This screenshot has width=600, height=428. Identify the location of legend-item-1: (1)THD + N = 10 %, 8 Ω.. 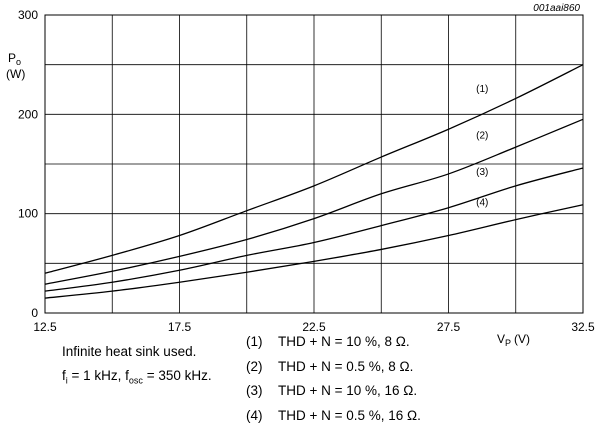
(333, 342).